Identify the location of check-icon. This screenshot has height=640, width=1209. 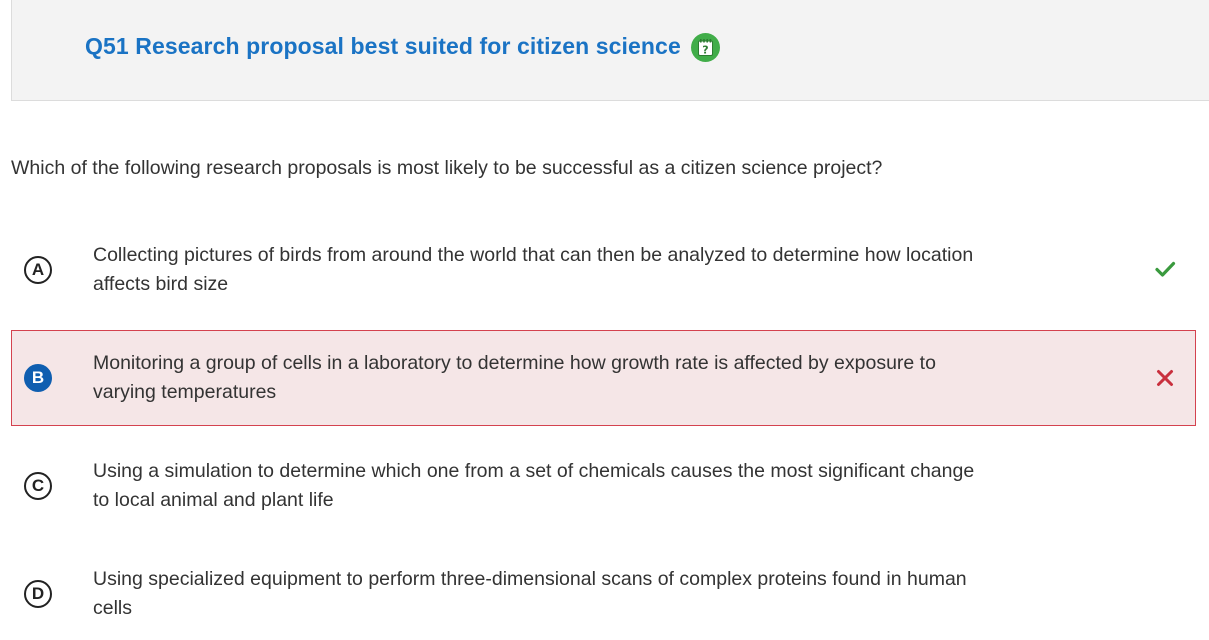
(1165, 269).